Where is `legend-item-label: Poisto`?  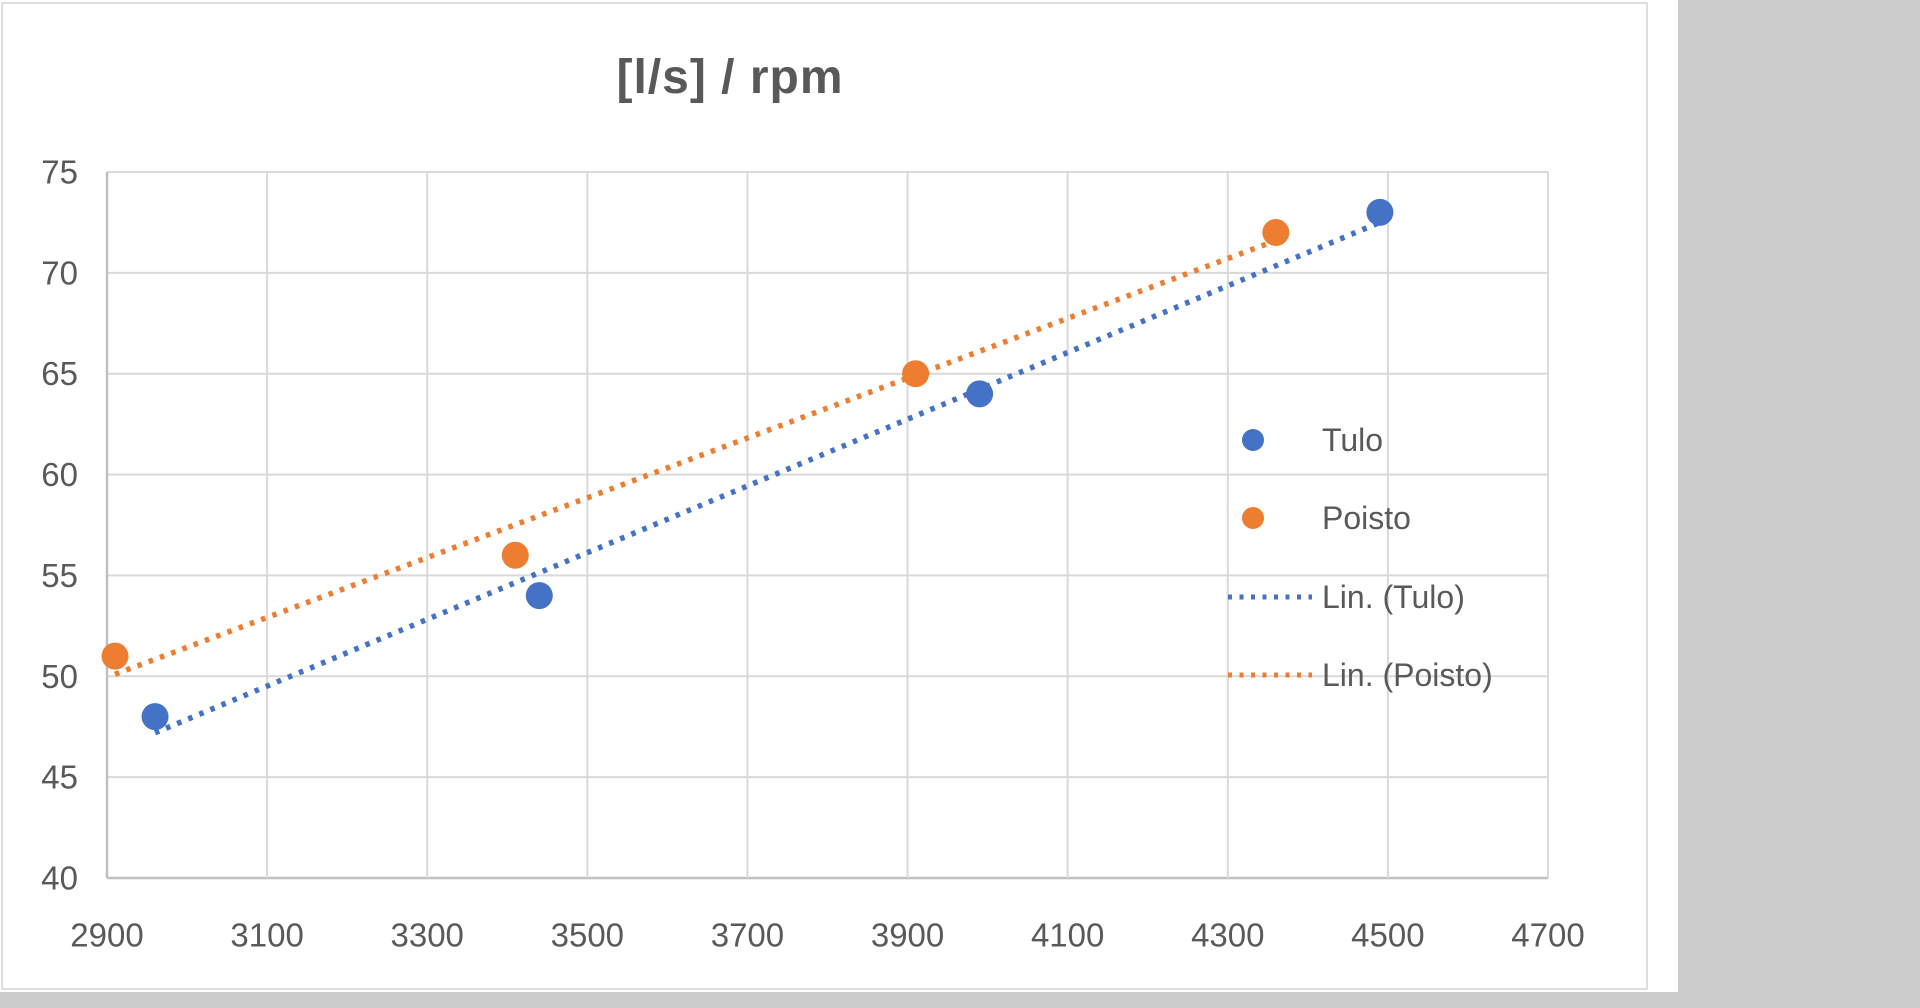
legend-item-label: Poisto is located at coordinates (1366, 518).